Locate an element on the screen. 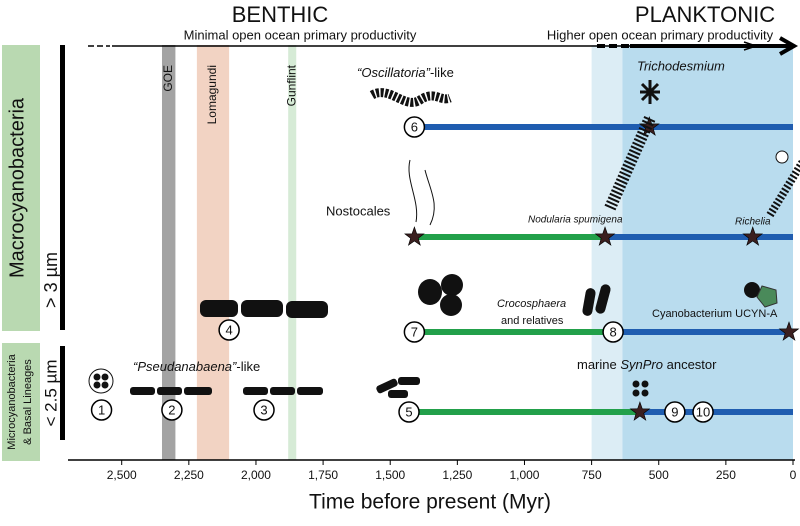  heading: BENTHIC is located at coordinates (280, 14).